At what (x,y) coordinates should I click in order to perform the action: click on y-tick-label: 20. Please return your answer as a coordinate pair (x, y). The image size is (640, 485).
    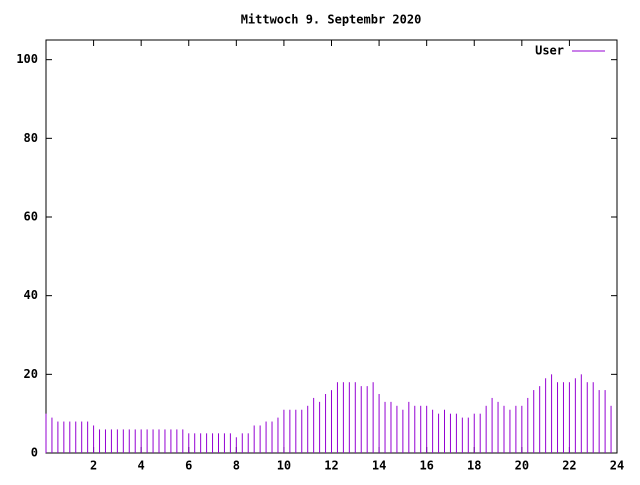
    Looking at the image, I should click on (31, 374).